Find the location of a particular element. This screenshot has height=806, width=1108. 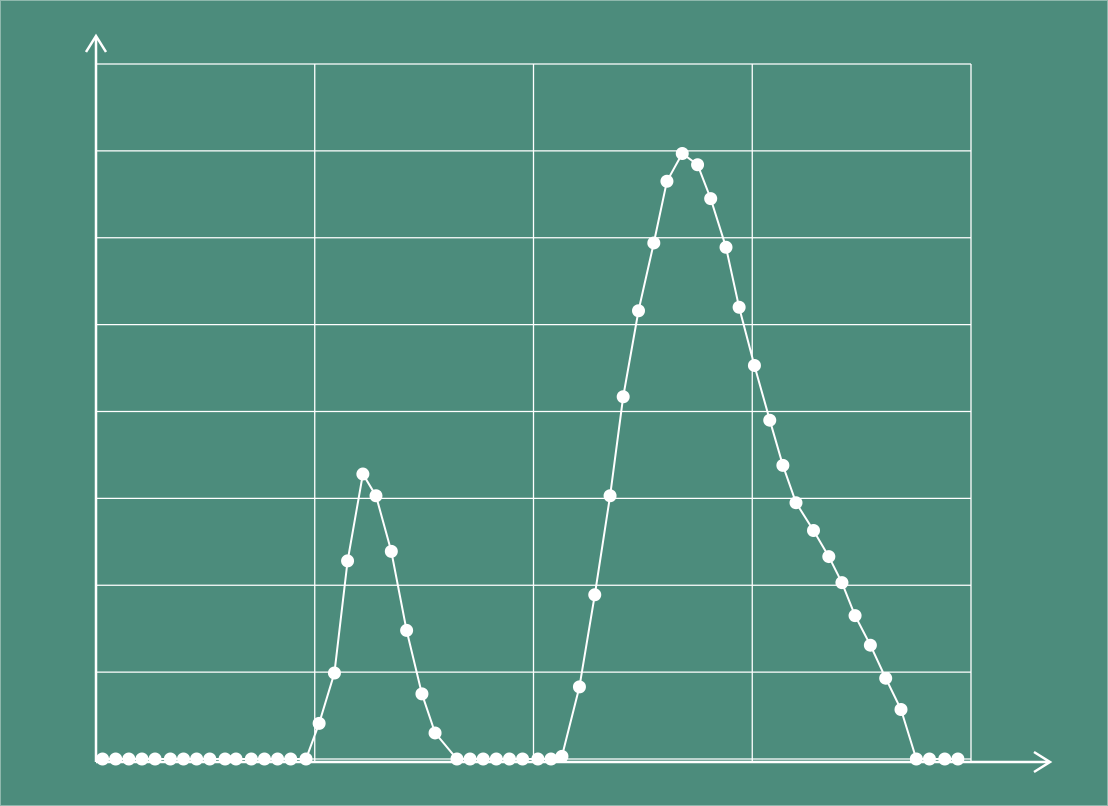

x-axis-arrow is located at coordinates (1043, 762).